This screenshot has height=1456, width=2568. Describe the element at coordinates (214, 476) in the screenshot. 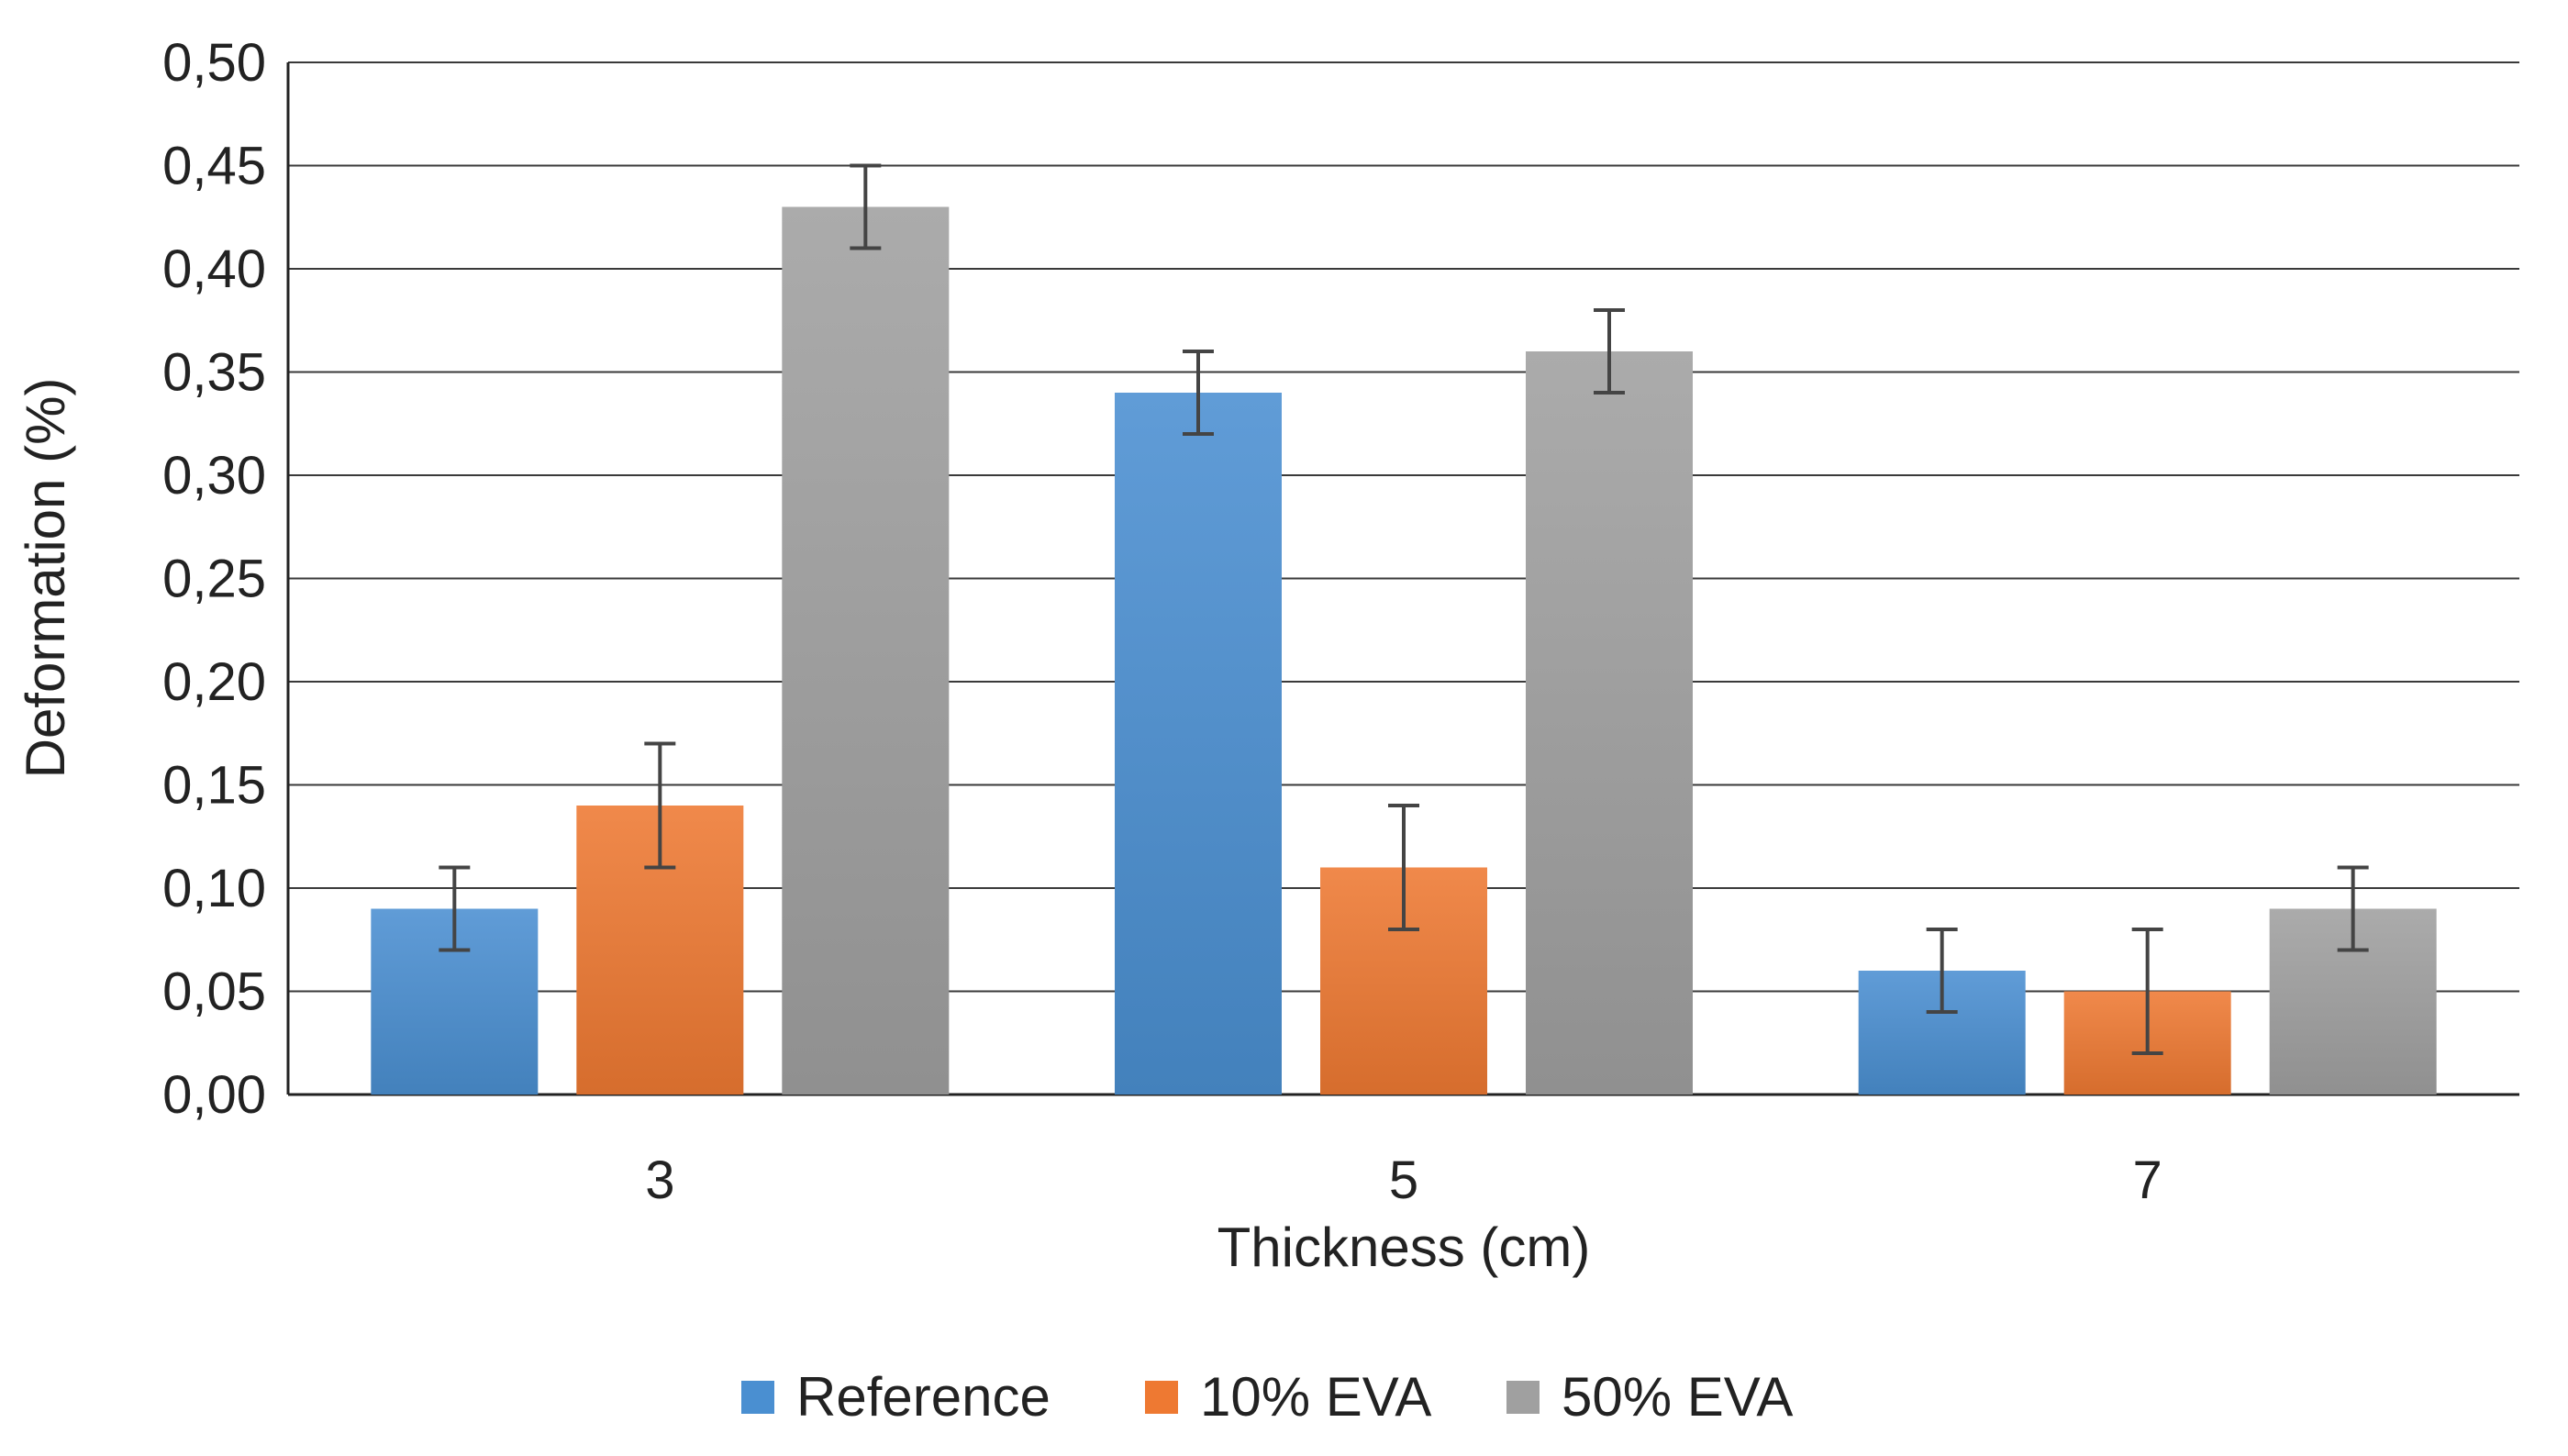

I see `y-tick-label: 0,30` at that location.